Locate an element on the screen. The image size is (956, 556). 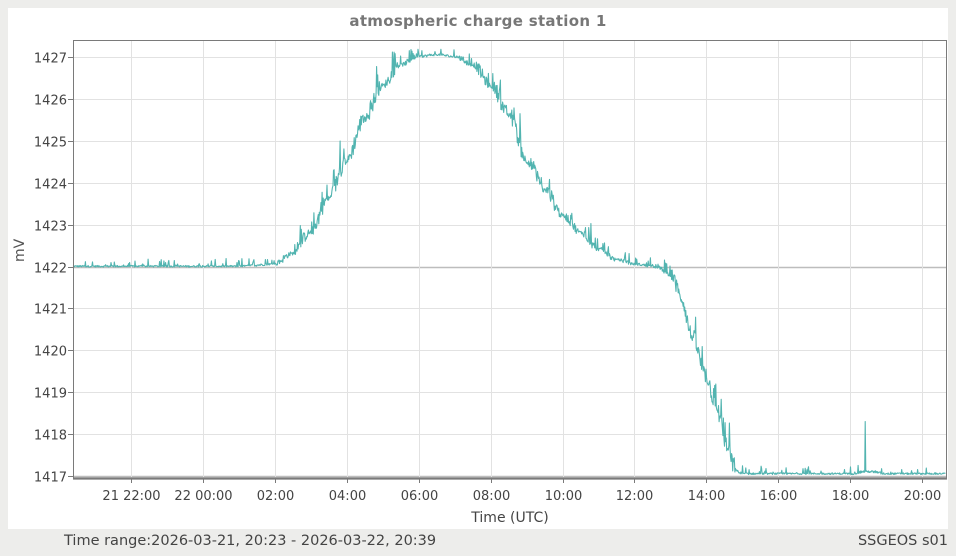
x-tick-label: 14:00 is located at coordinates (706, 496).